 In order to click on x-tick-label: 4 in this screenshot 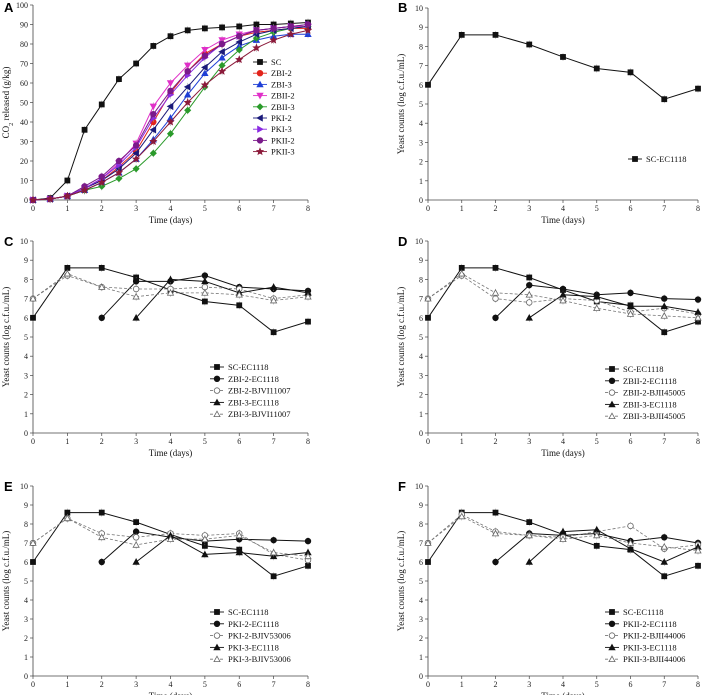, I will do `click(563, 208)`.